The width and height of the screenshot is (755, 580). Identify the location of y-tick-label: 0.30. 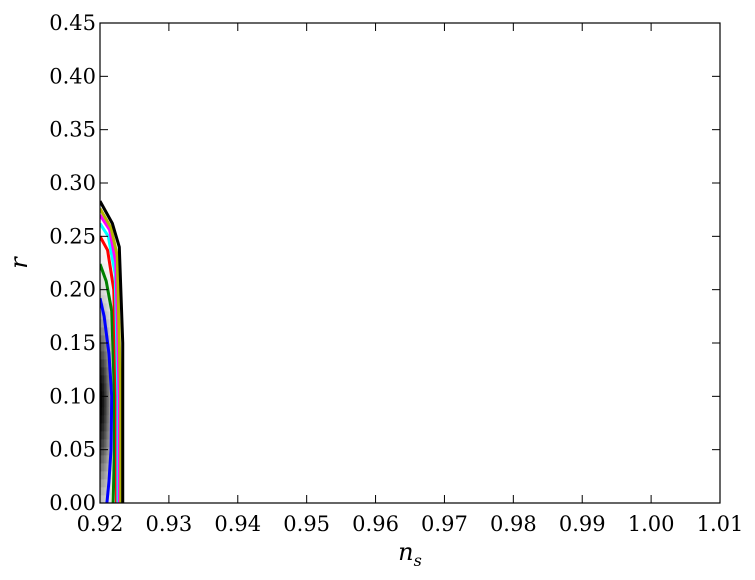
(72, 183).